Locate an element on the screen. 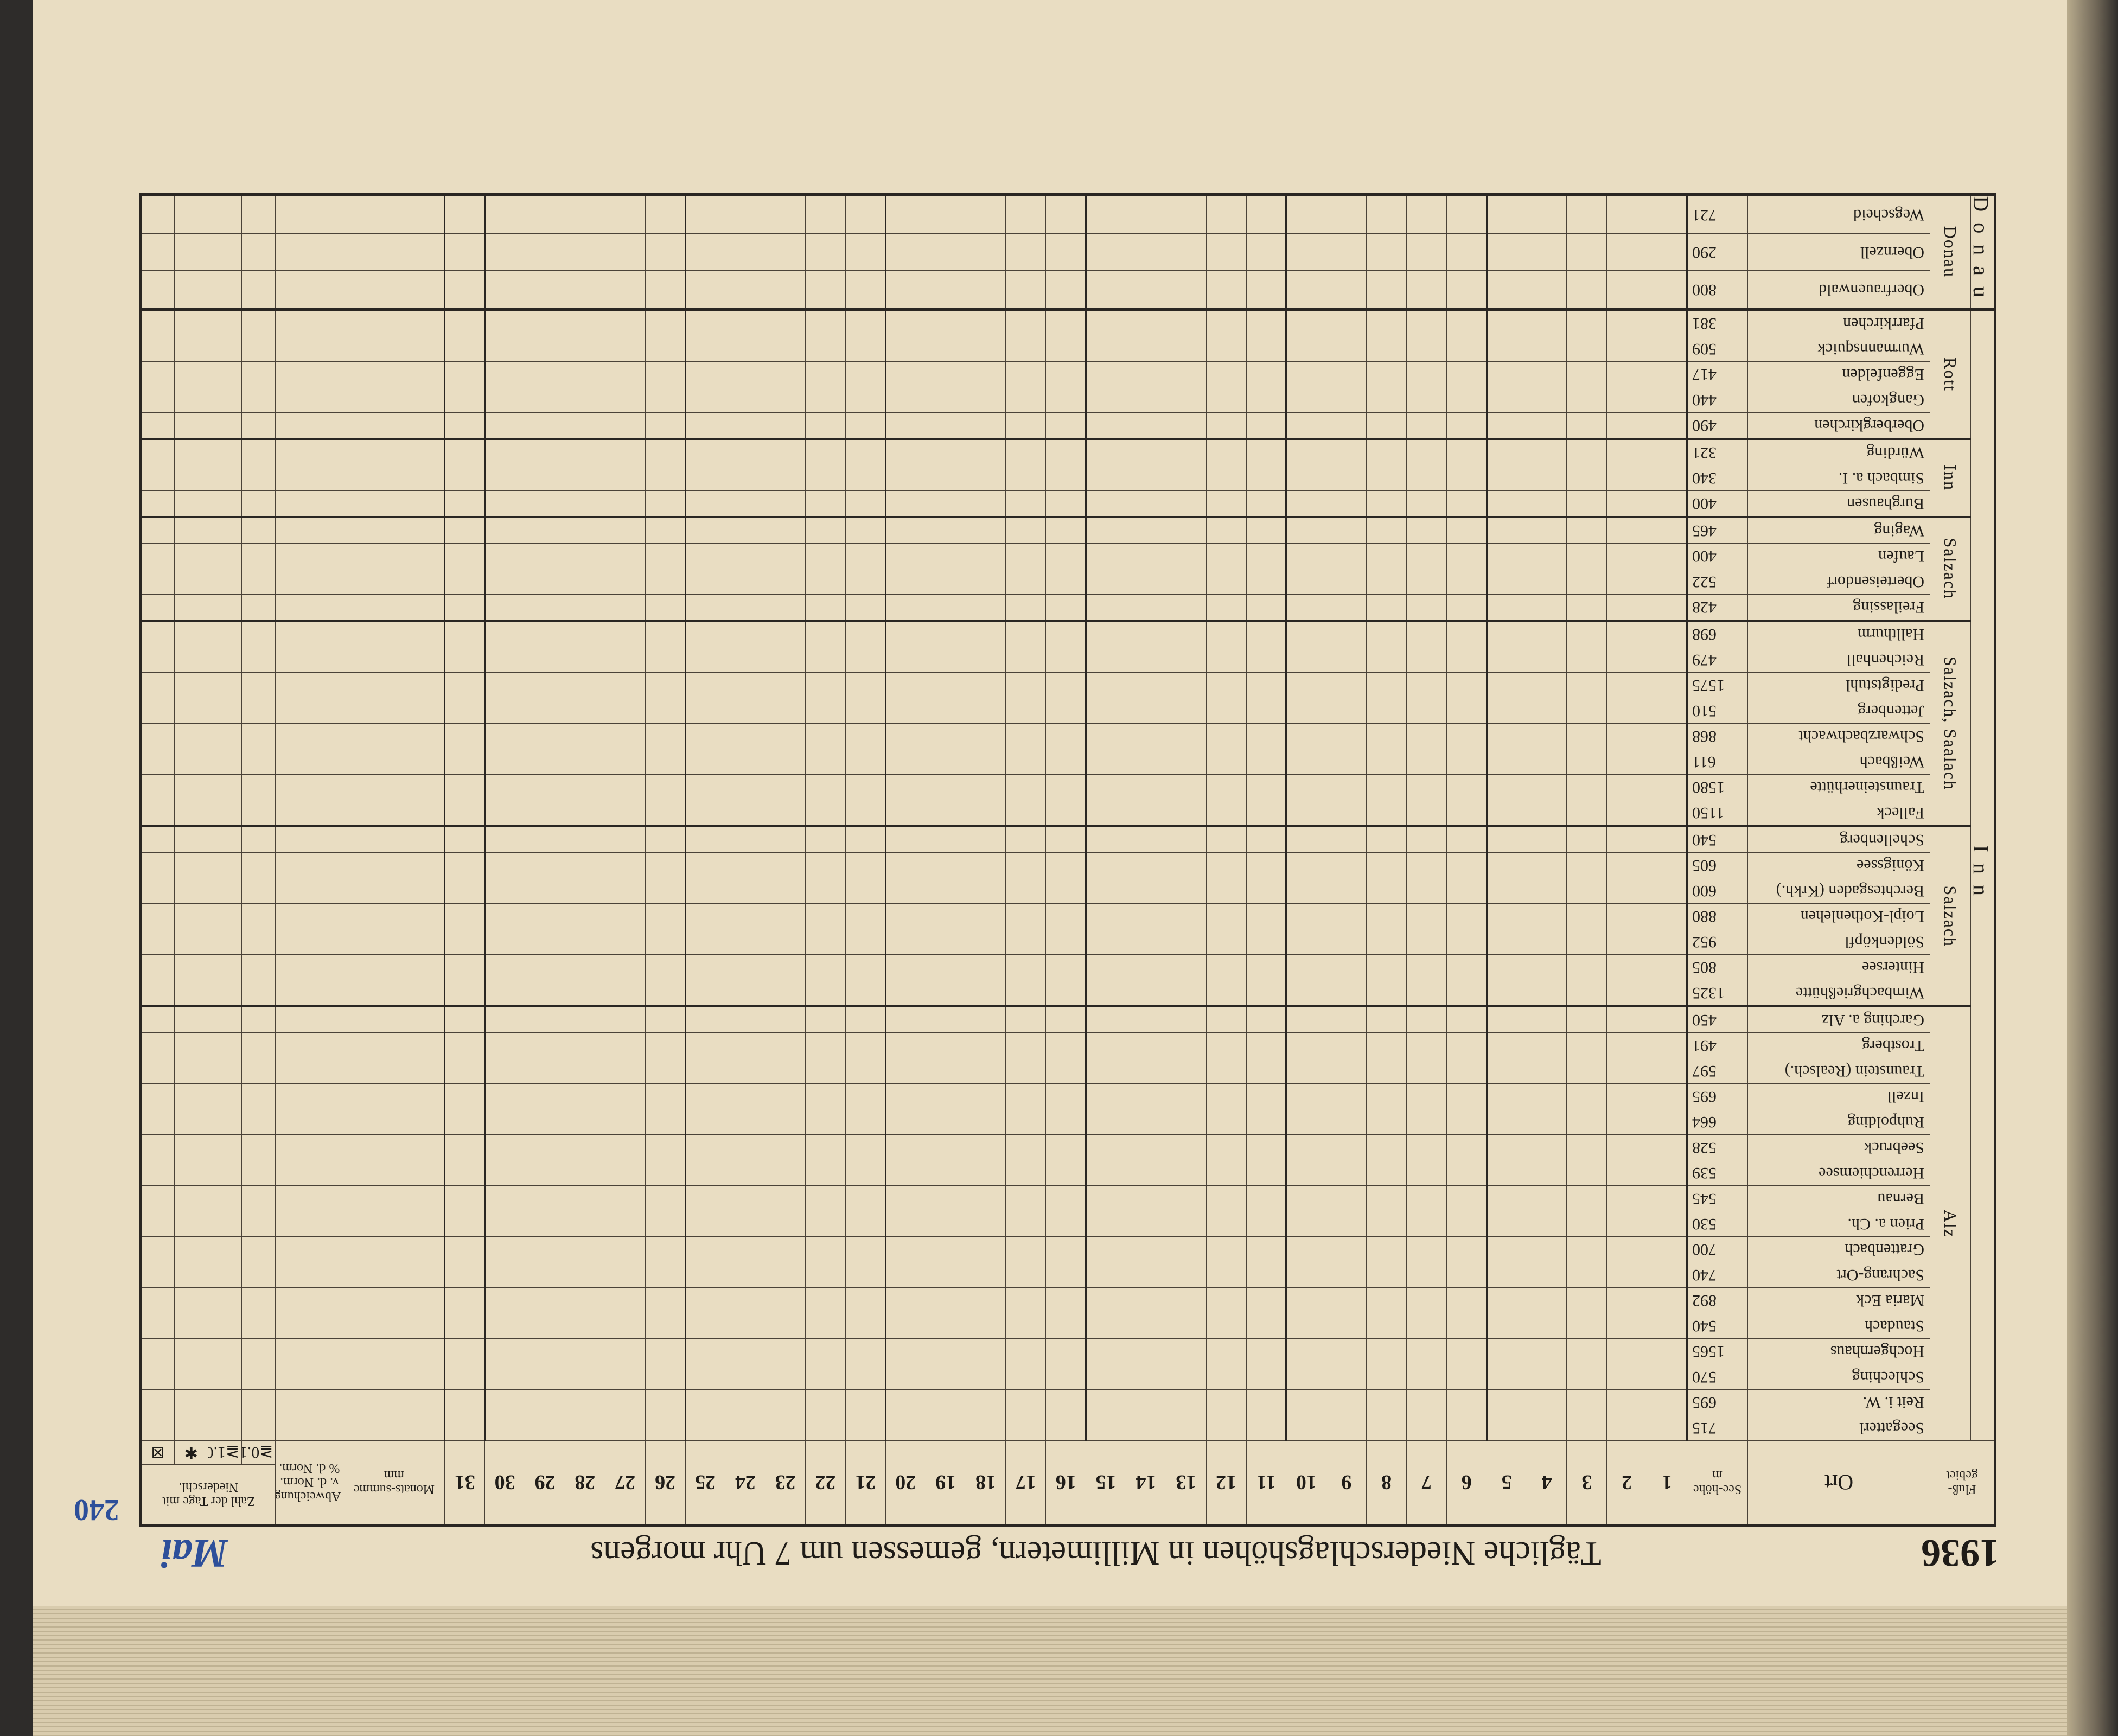  river-name: Salzach, Saalach is located at coordinates (1951, 723).